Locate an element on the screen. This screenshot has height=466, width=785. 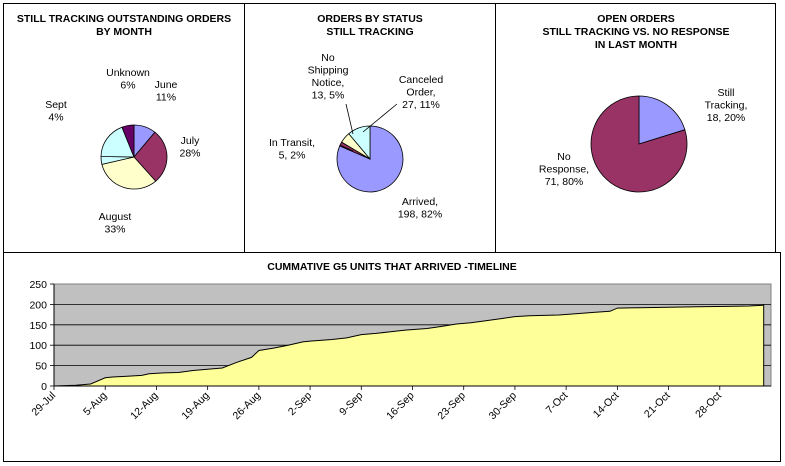
leader-line-no-shipping-notice is located at coordinates (349, 119).